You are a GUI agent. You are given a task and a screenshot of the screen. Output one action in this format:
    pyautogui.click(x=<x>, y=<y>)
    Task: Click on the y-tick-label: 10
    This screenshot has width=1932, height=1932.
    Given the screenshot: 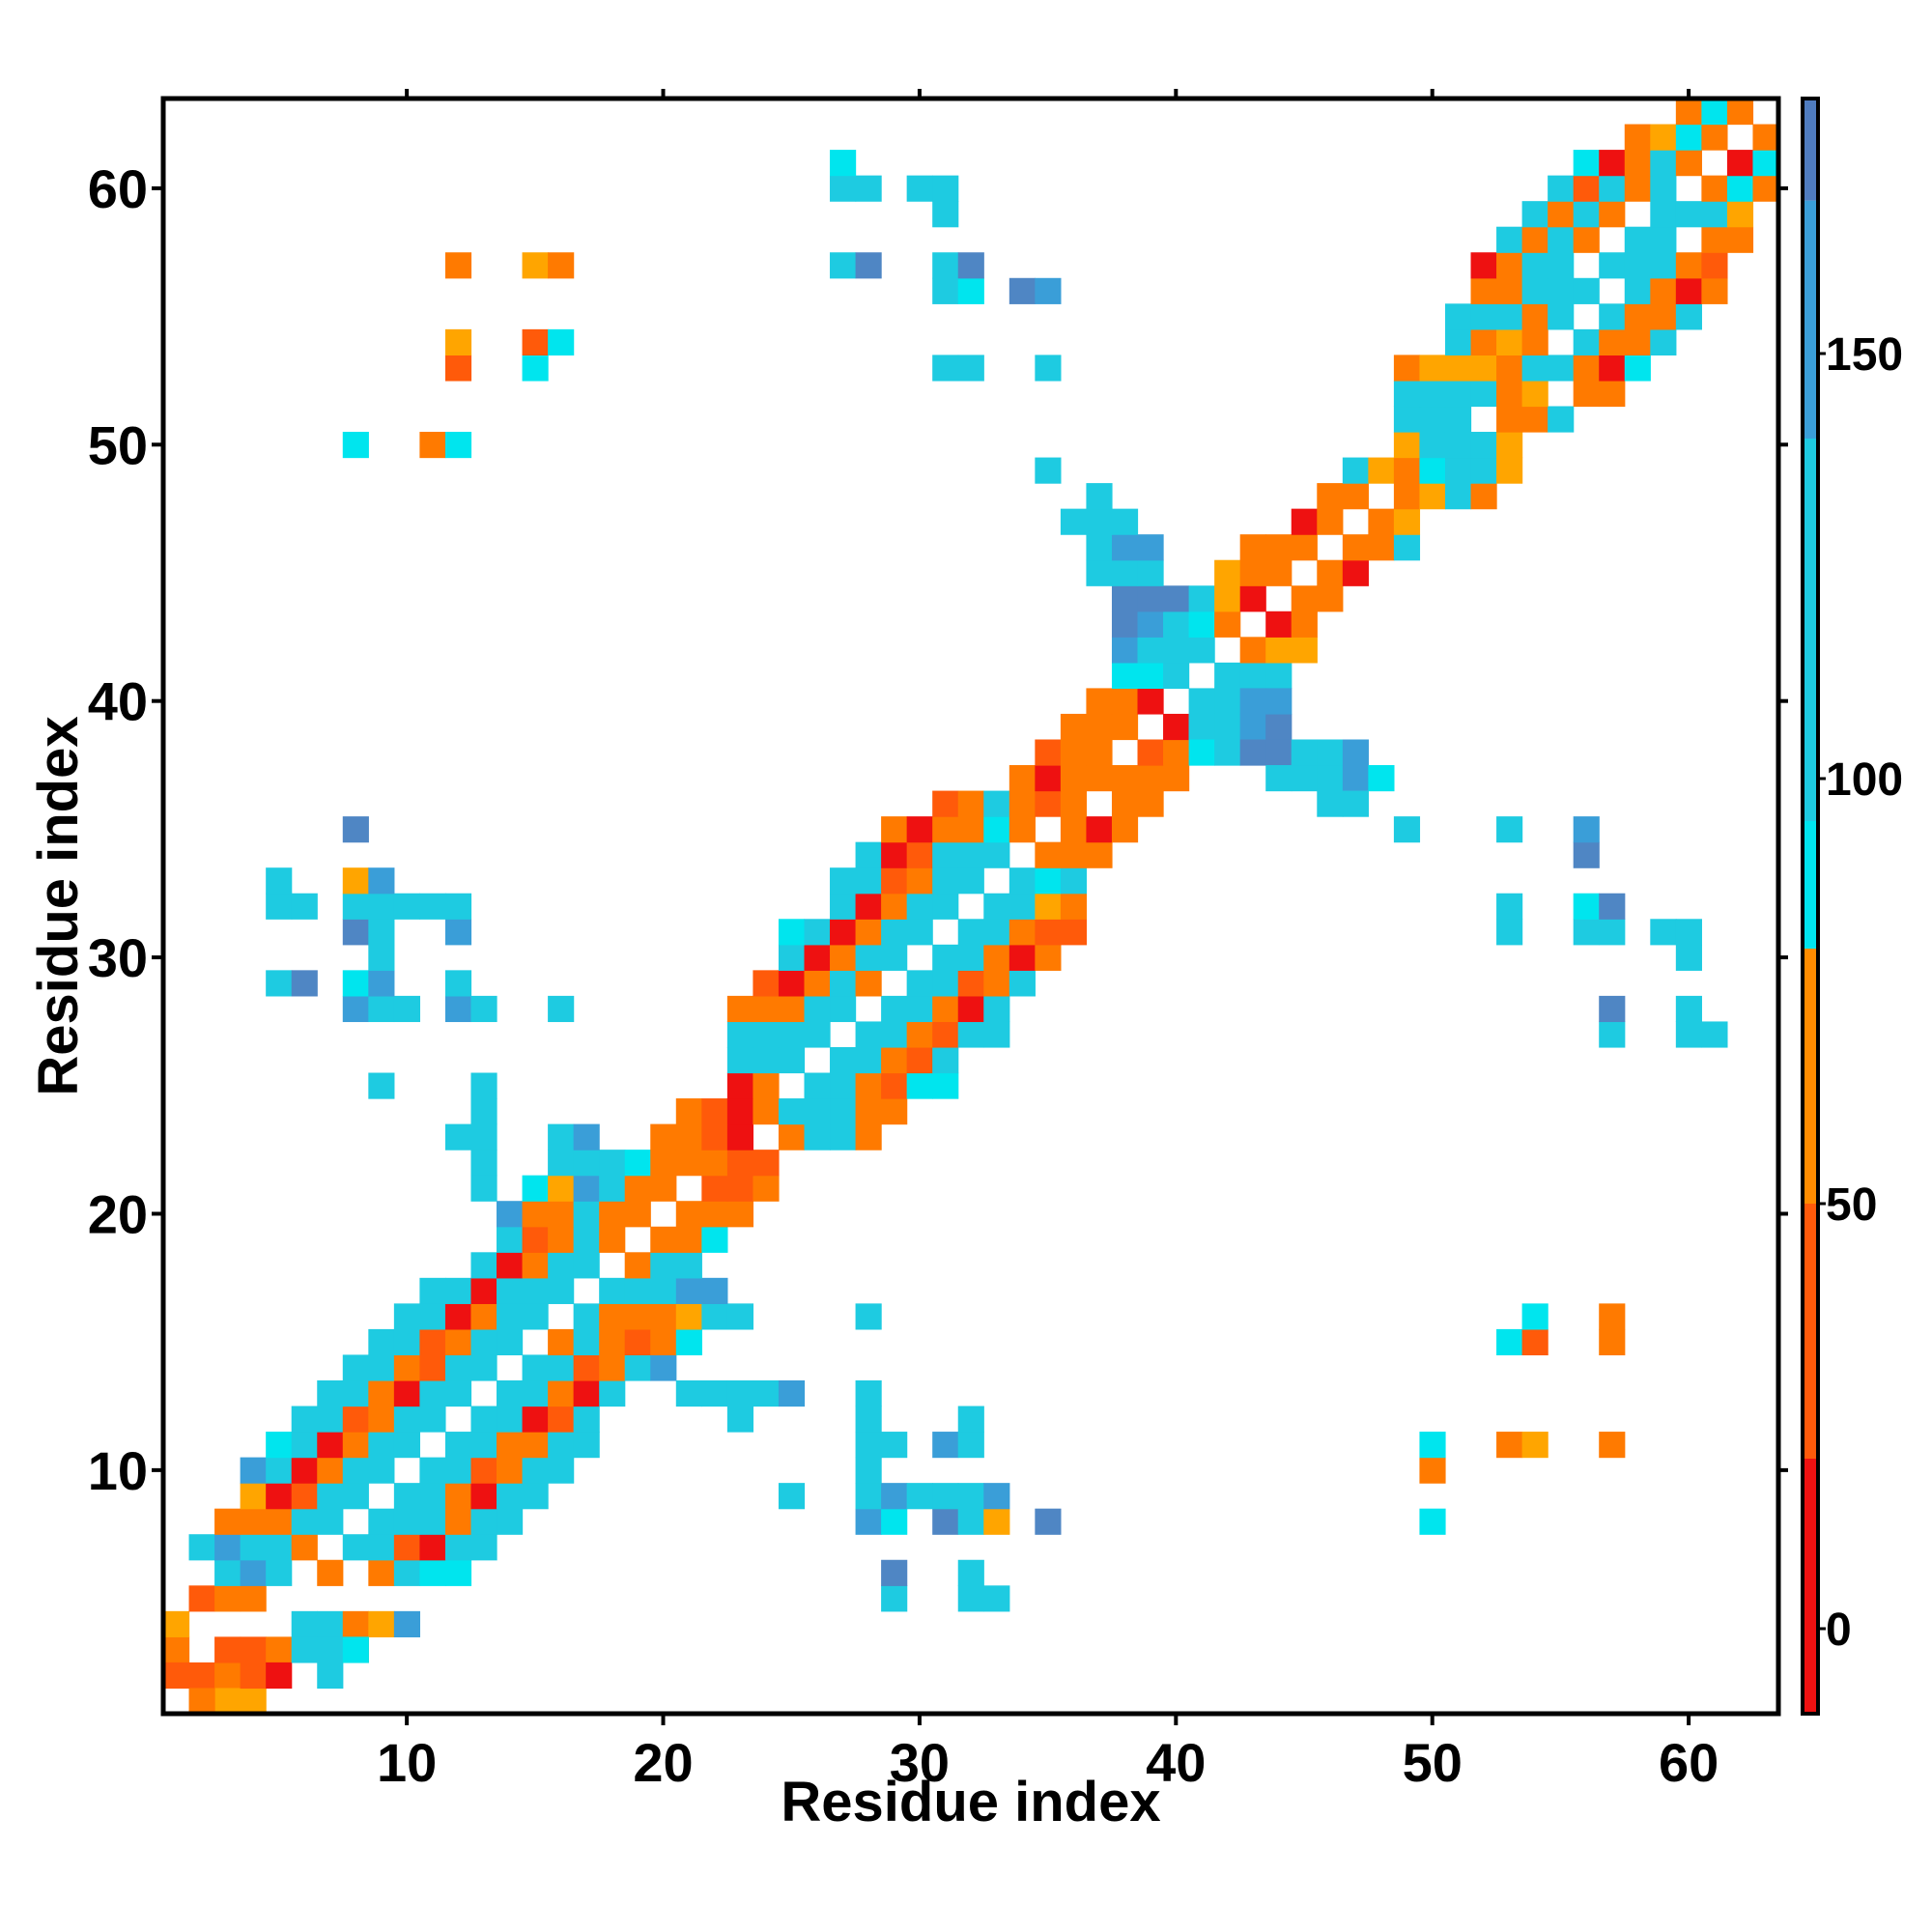 What is the action you would take?
    pyautogui.click(x=118, y=1470)
    